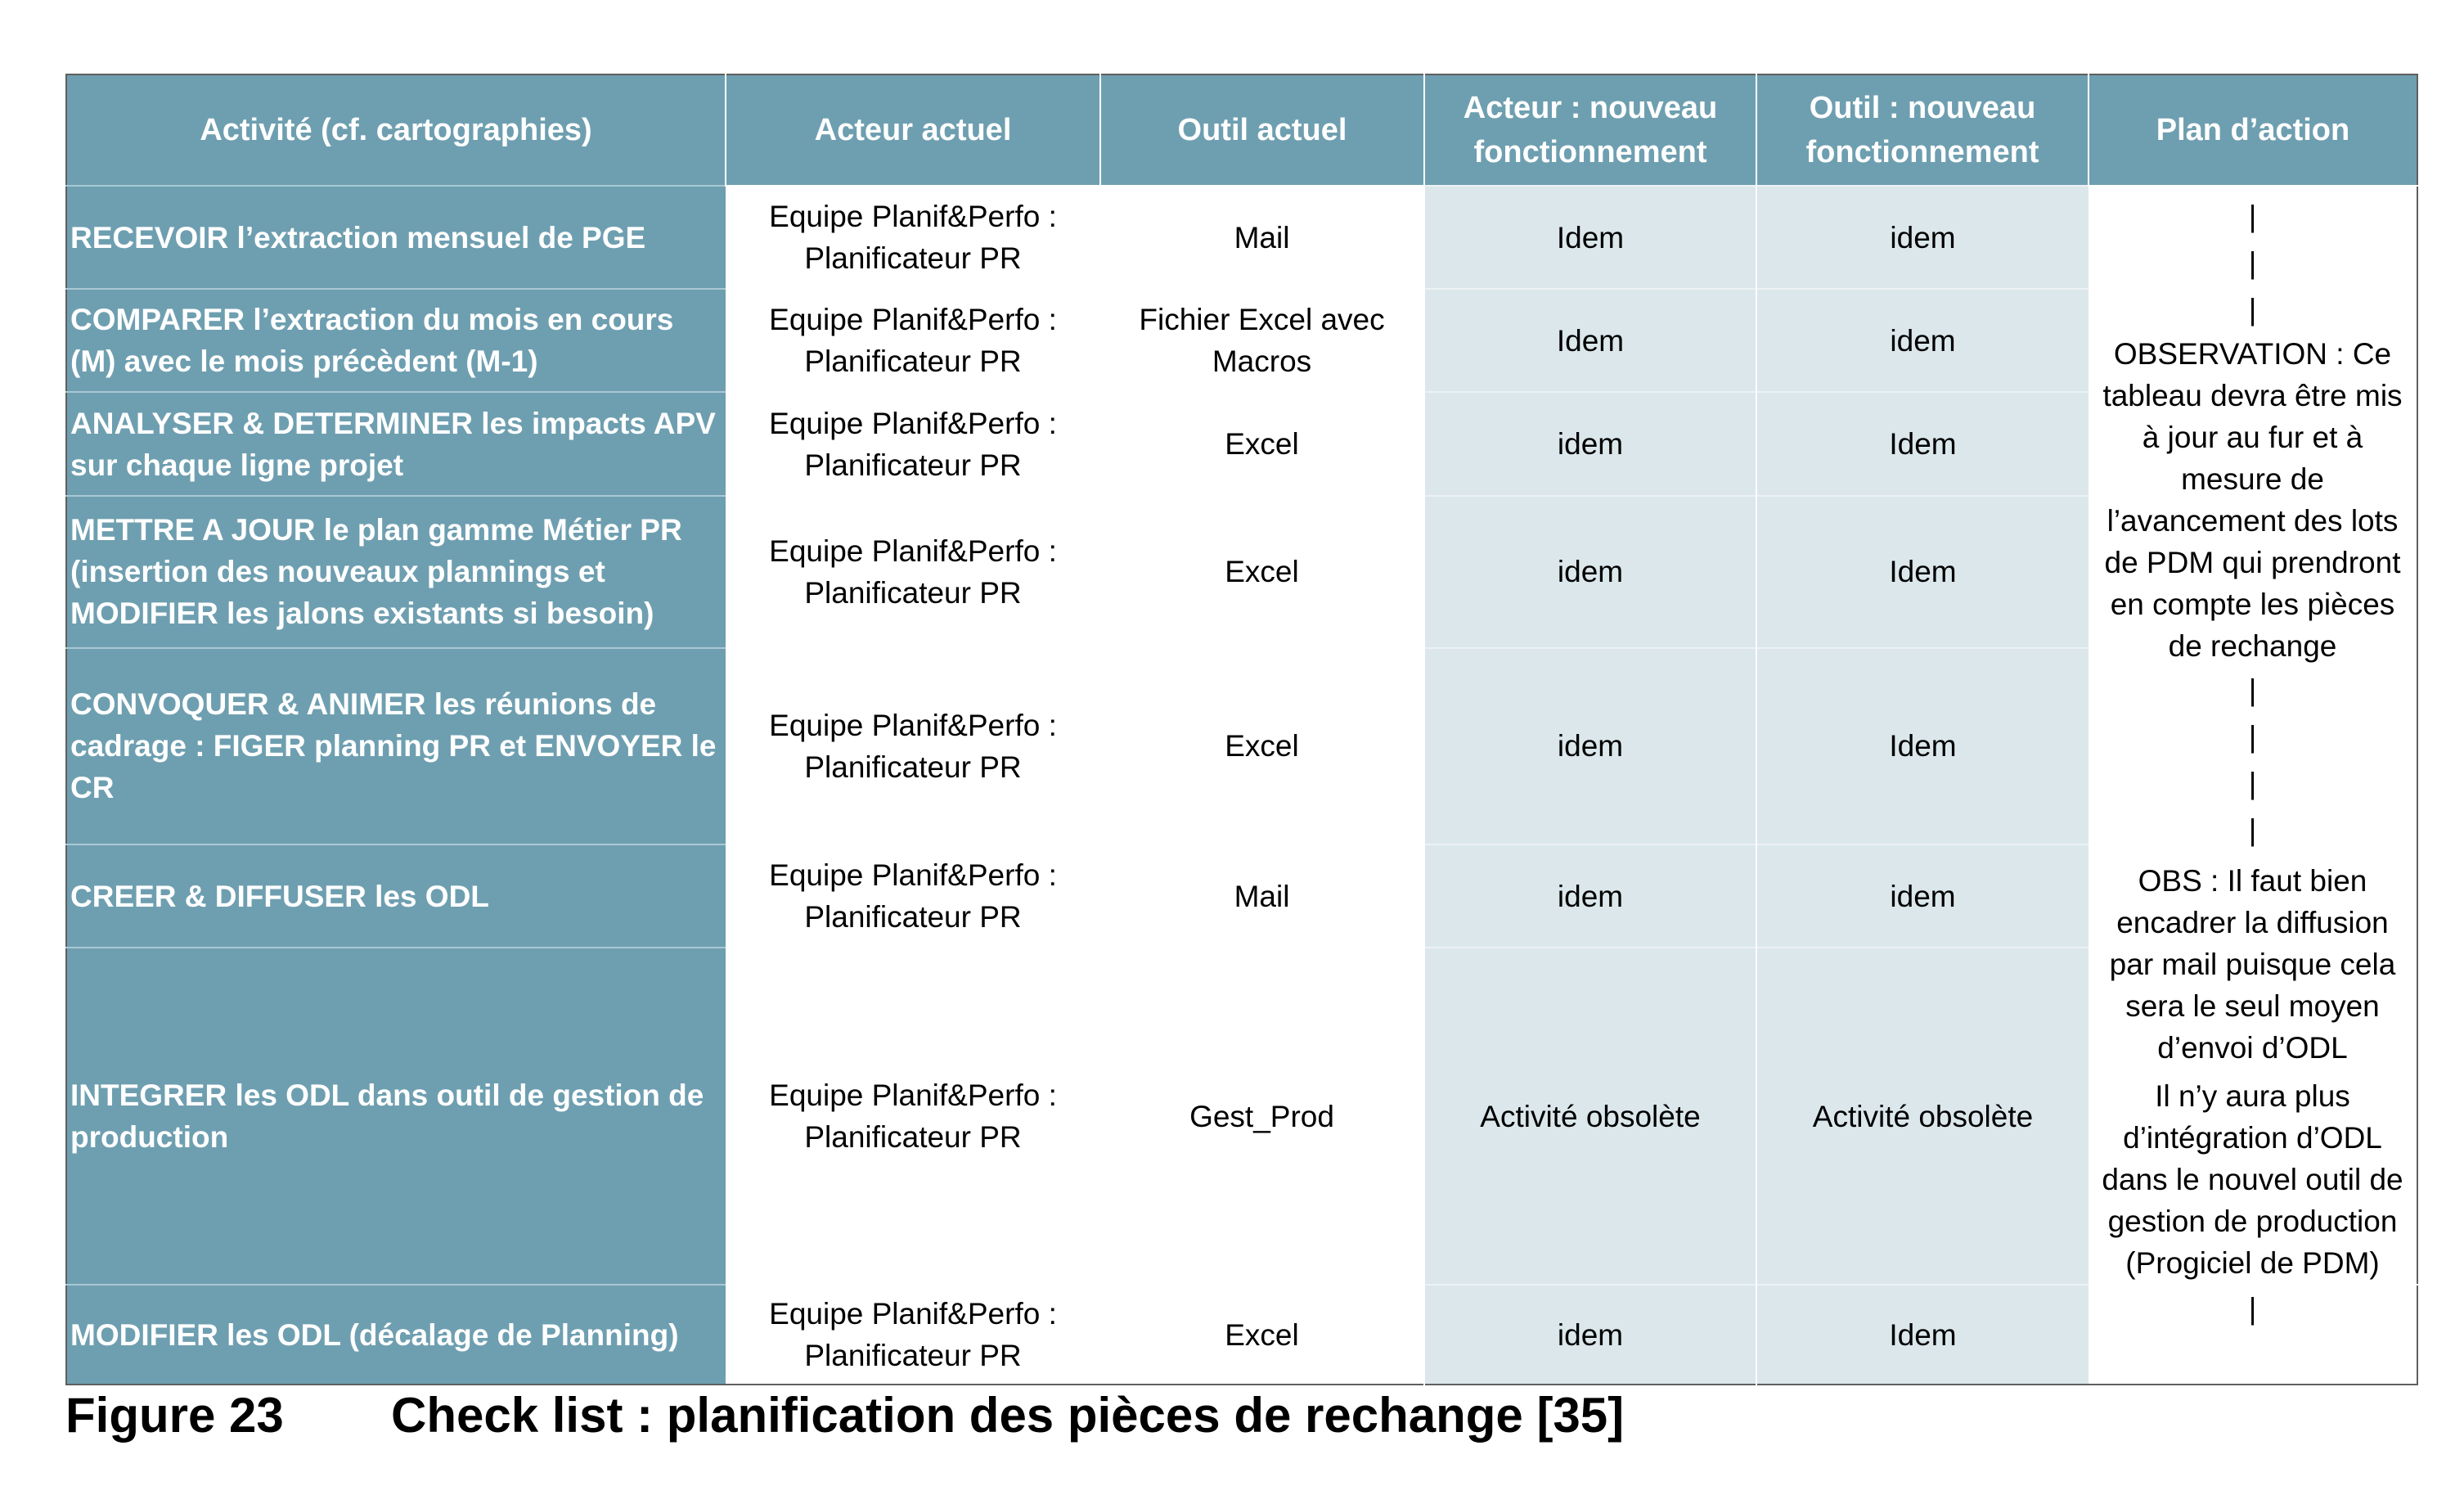 The width and height of the screenshot is (2464, 1486). I want to click on tool-cell: Gest_Prod, so click(1262, 1116).